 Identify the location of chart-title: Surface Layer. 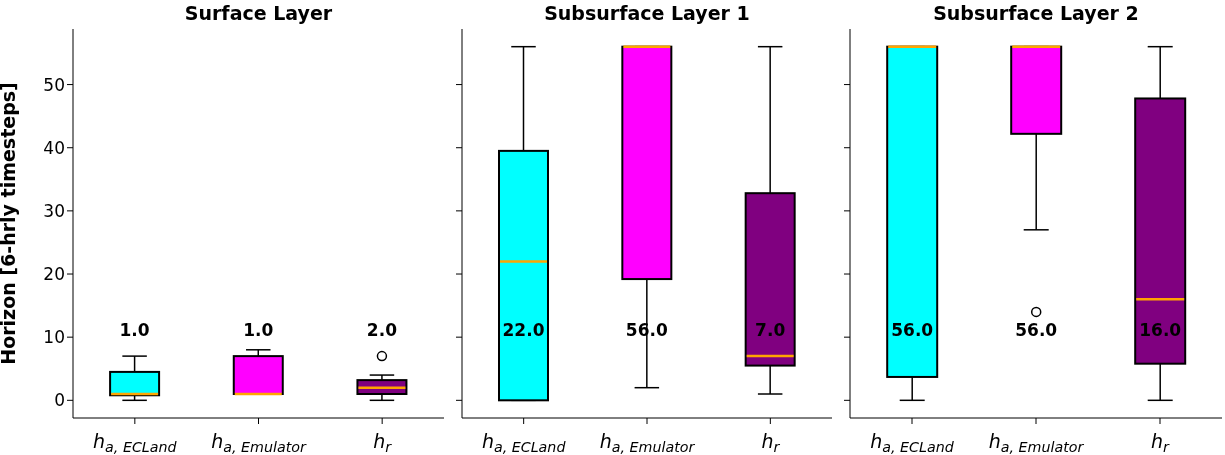
(258, 13).